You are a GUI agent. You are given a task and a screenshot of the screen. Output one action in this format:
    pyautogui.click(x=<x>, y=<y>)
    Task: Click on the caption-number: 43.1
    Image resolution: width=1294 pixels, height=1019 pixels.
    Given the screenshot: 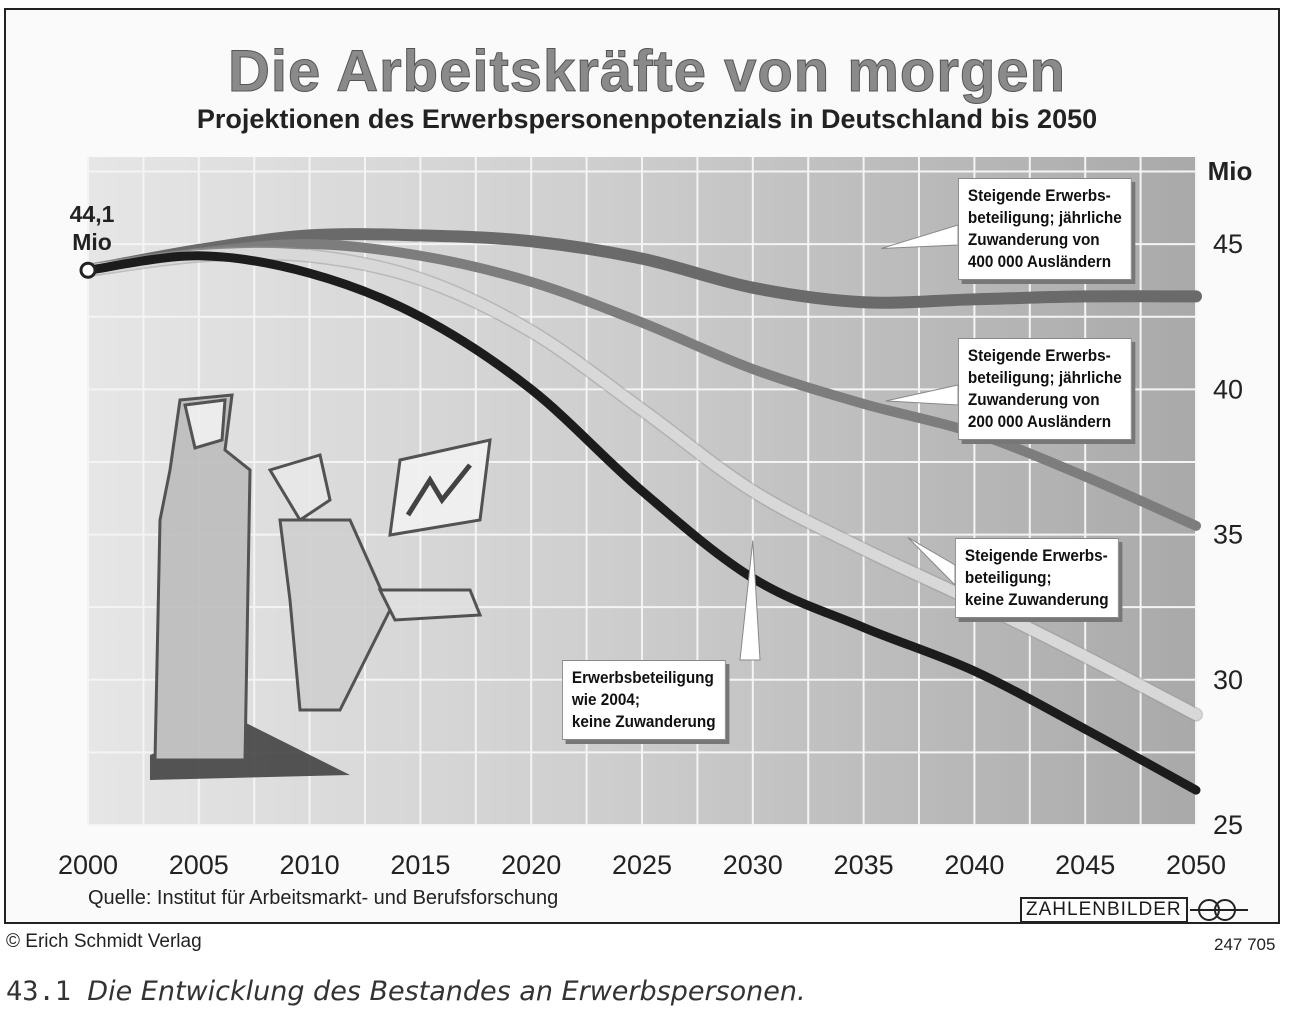 What is the action you would take?
    pyautogui.click(x=39, y=991)
    